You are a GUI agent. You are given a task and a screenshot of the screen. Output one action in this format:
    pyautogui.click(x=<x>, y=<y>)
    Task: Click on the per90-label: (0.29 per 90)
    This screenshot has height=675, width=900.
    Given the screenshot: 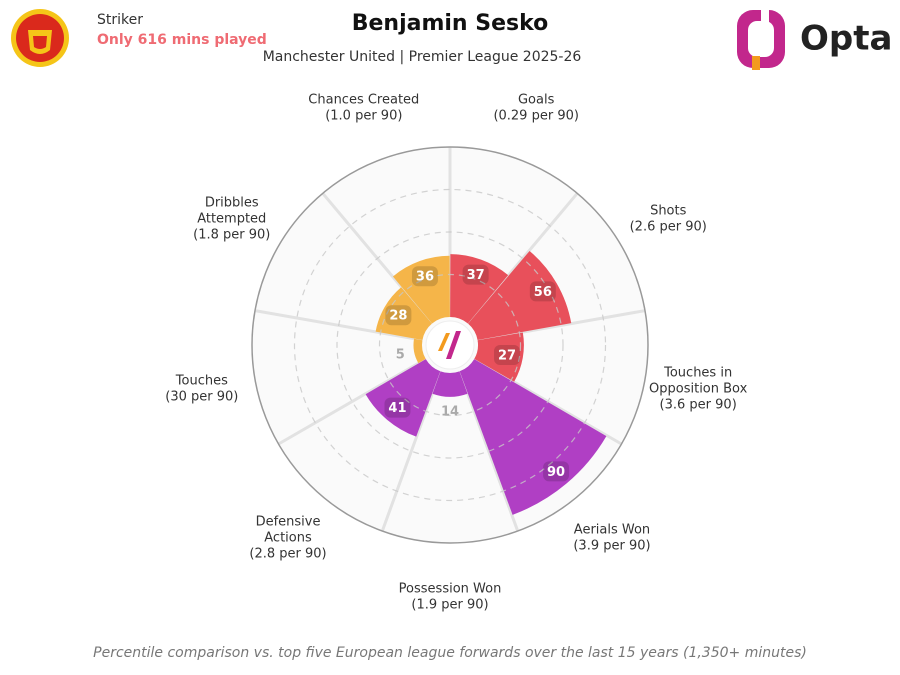 What is the action you would take?
    pyautogui.click(x=536, y=116)
    